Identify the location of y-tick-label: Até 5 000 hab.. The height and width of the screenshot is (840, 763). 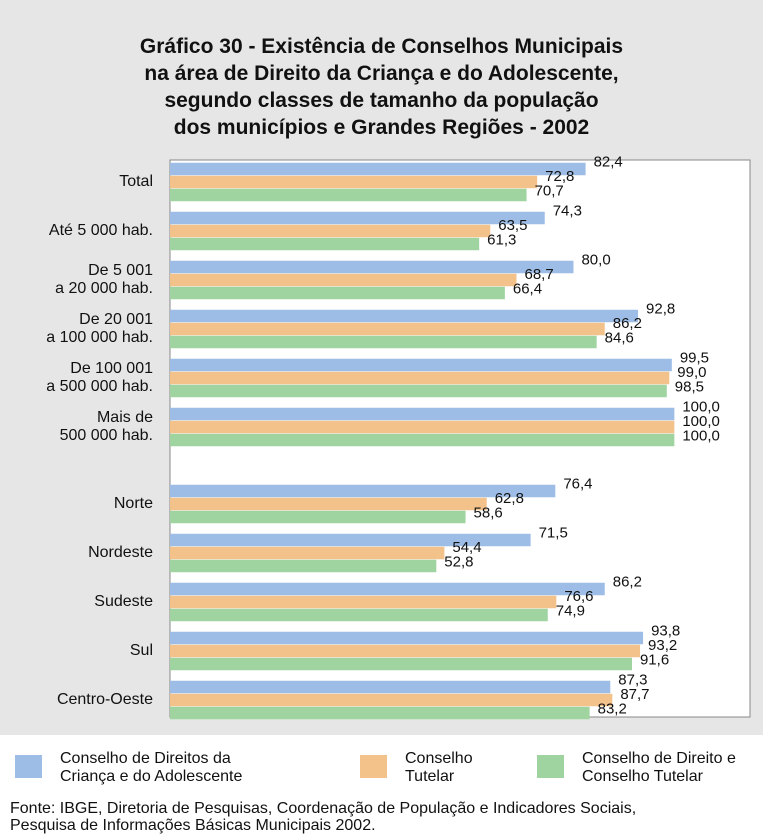
(100, 230).